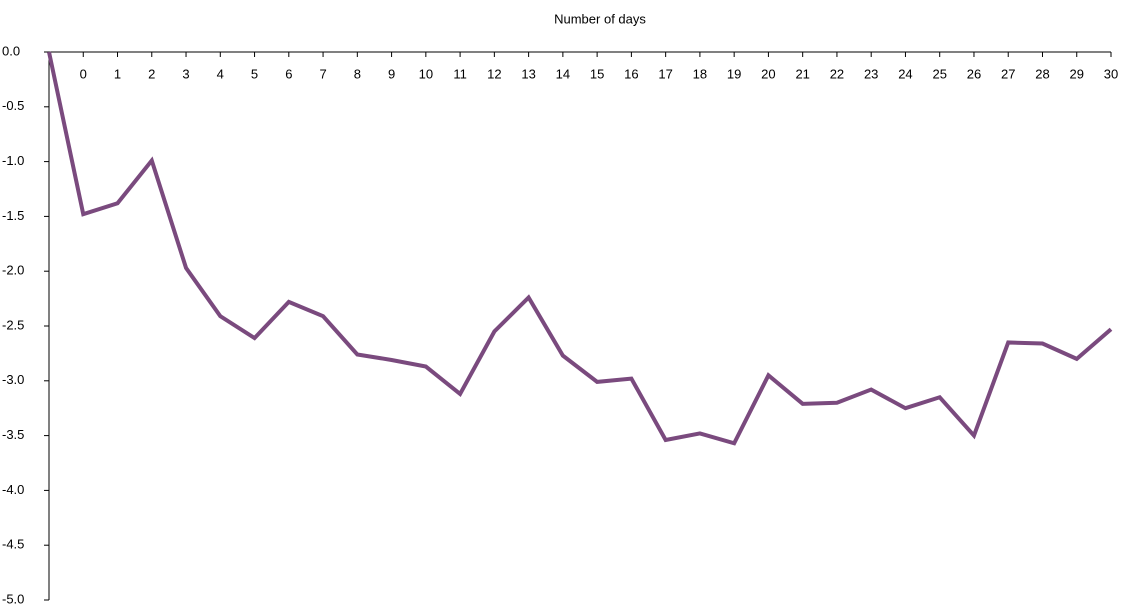 Image resolution: width=1123 pixels, height=606 pixels. What do you see at coordinates (13, 379) in the screenshot?
I see `y-tick-label: -3.0` at bounding box center [13, 379].